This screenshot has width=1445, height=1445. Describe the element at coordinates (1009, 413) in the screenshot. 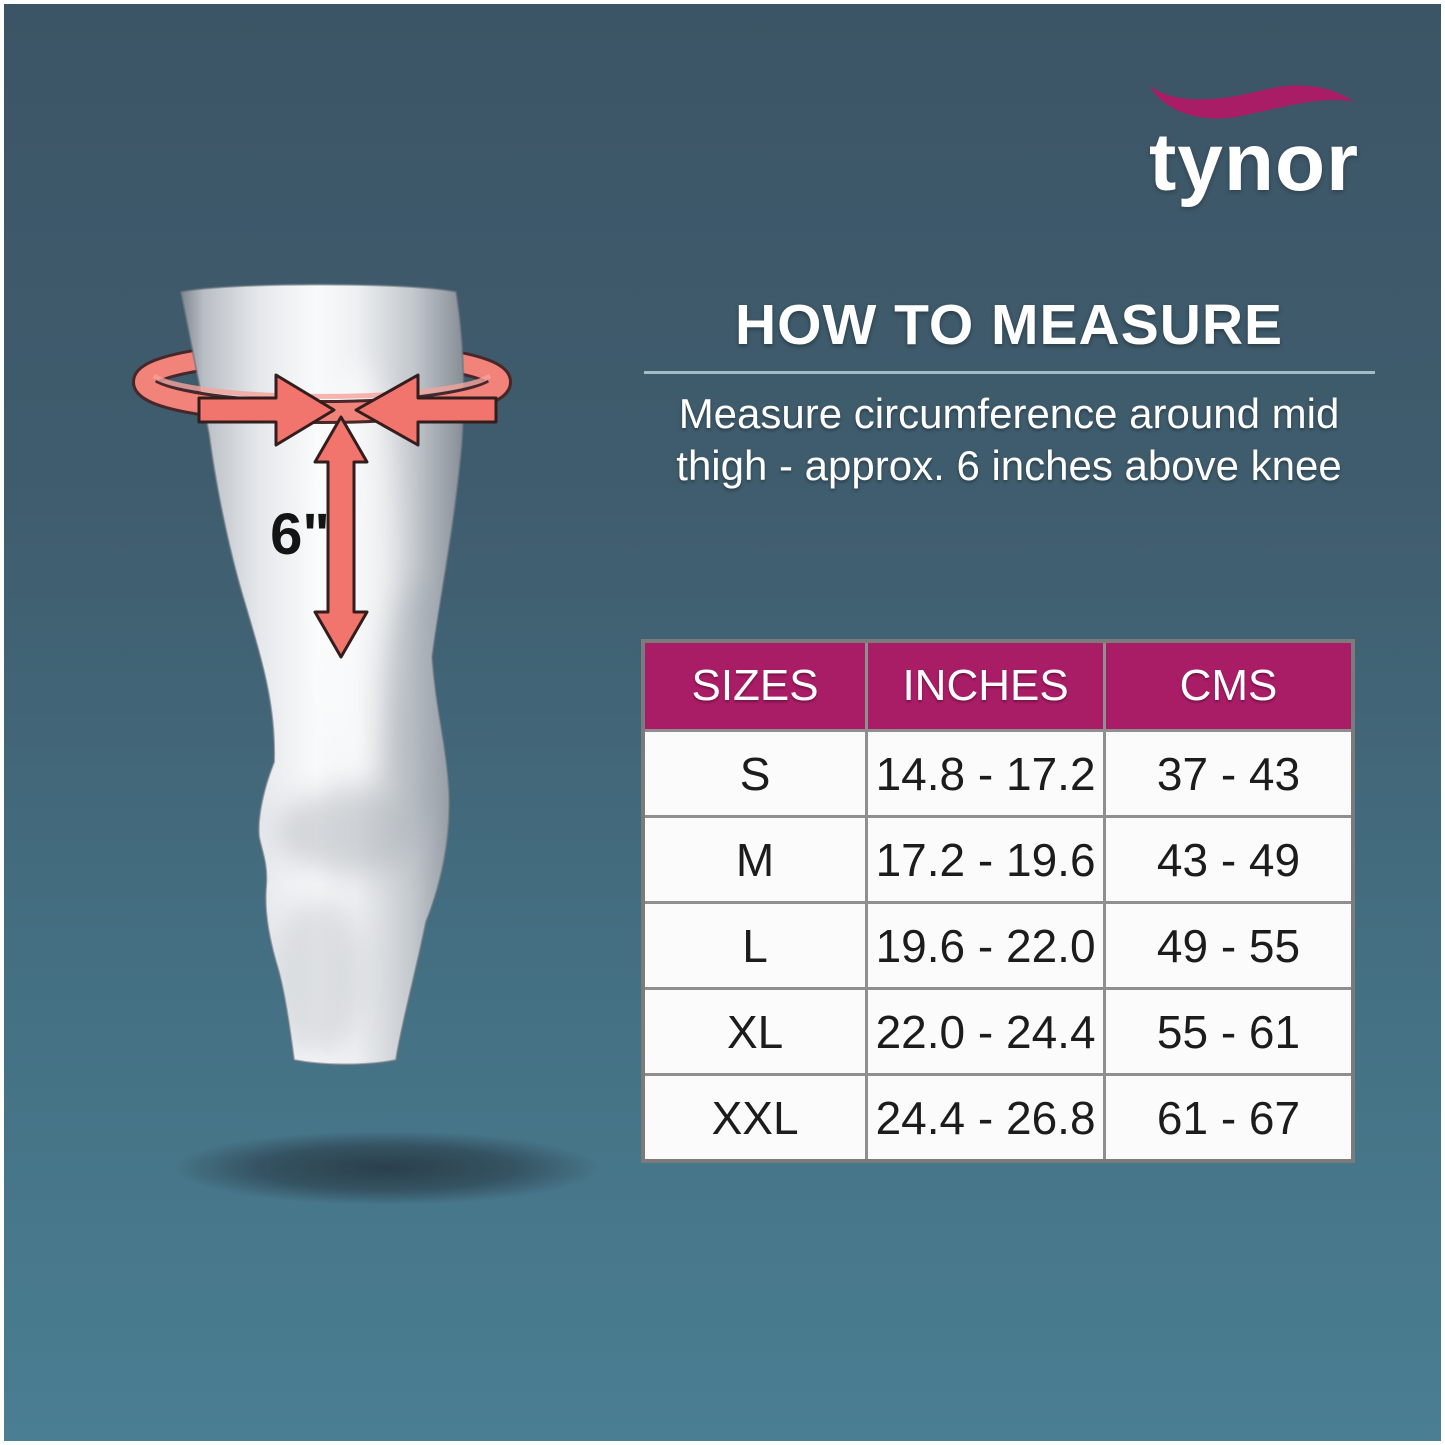

I see `instructions-line-1: Measure circumference around mid` at that location.